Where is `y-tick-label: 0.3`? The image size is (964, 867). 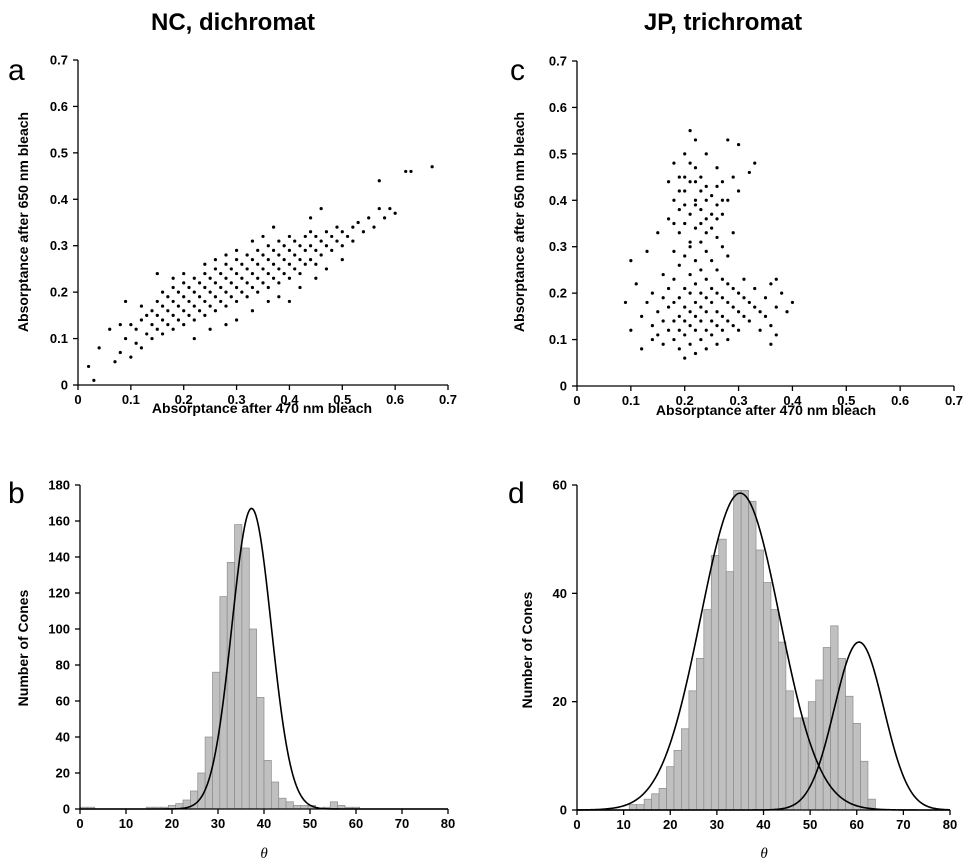 y-tick-label: 0.3 is located at coordinates (558, 246).